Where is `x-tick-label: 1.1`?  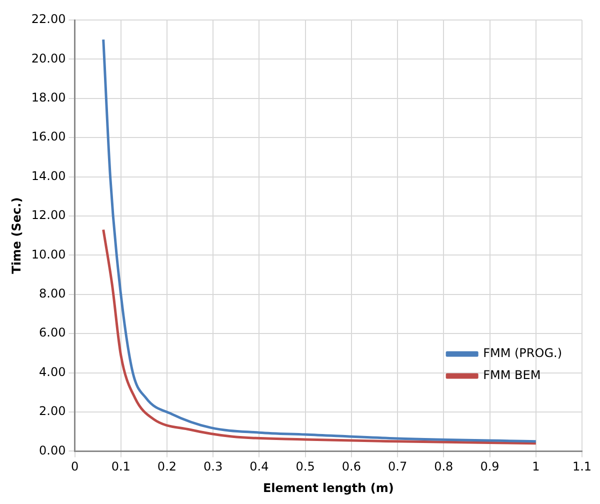 x-tick-label: 1.1 is located at coordinates (582, 467).